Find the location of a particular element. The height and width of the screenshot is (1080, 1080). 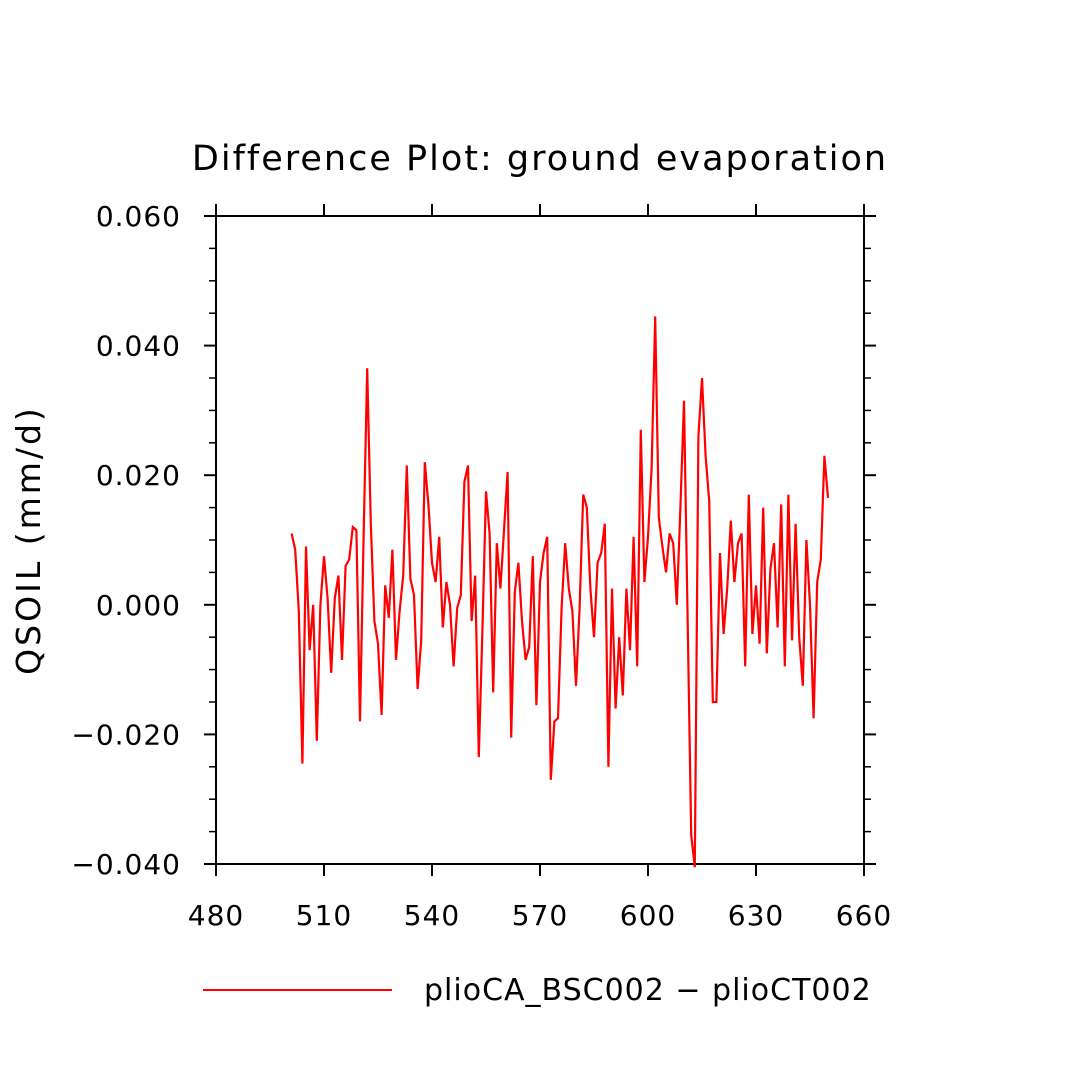

legend-label: plioCA_BSC002 − plioCT002 is located at coordinates (648, 990).